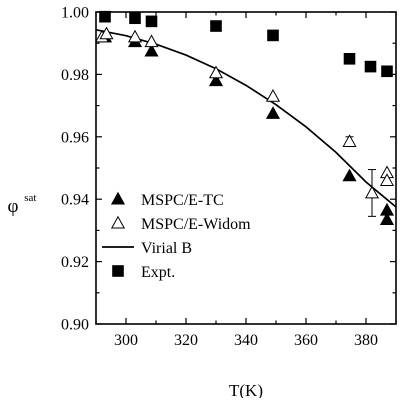 This screenshot has width=414, height=403. What do you see at coordinates (22, 204) in the screenshot?
I see `y-axis-title: φ sat` at bounding box center [22, 204].